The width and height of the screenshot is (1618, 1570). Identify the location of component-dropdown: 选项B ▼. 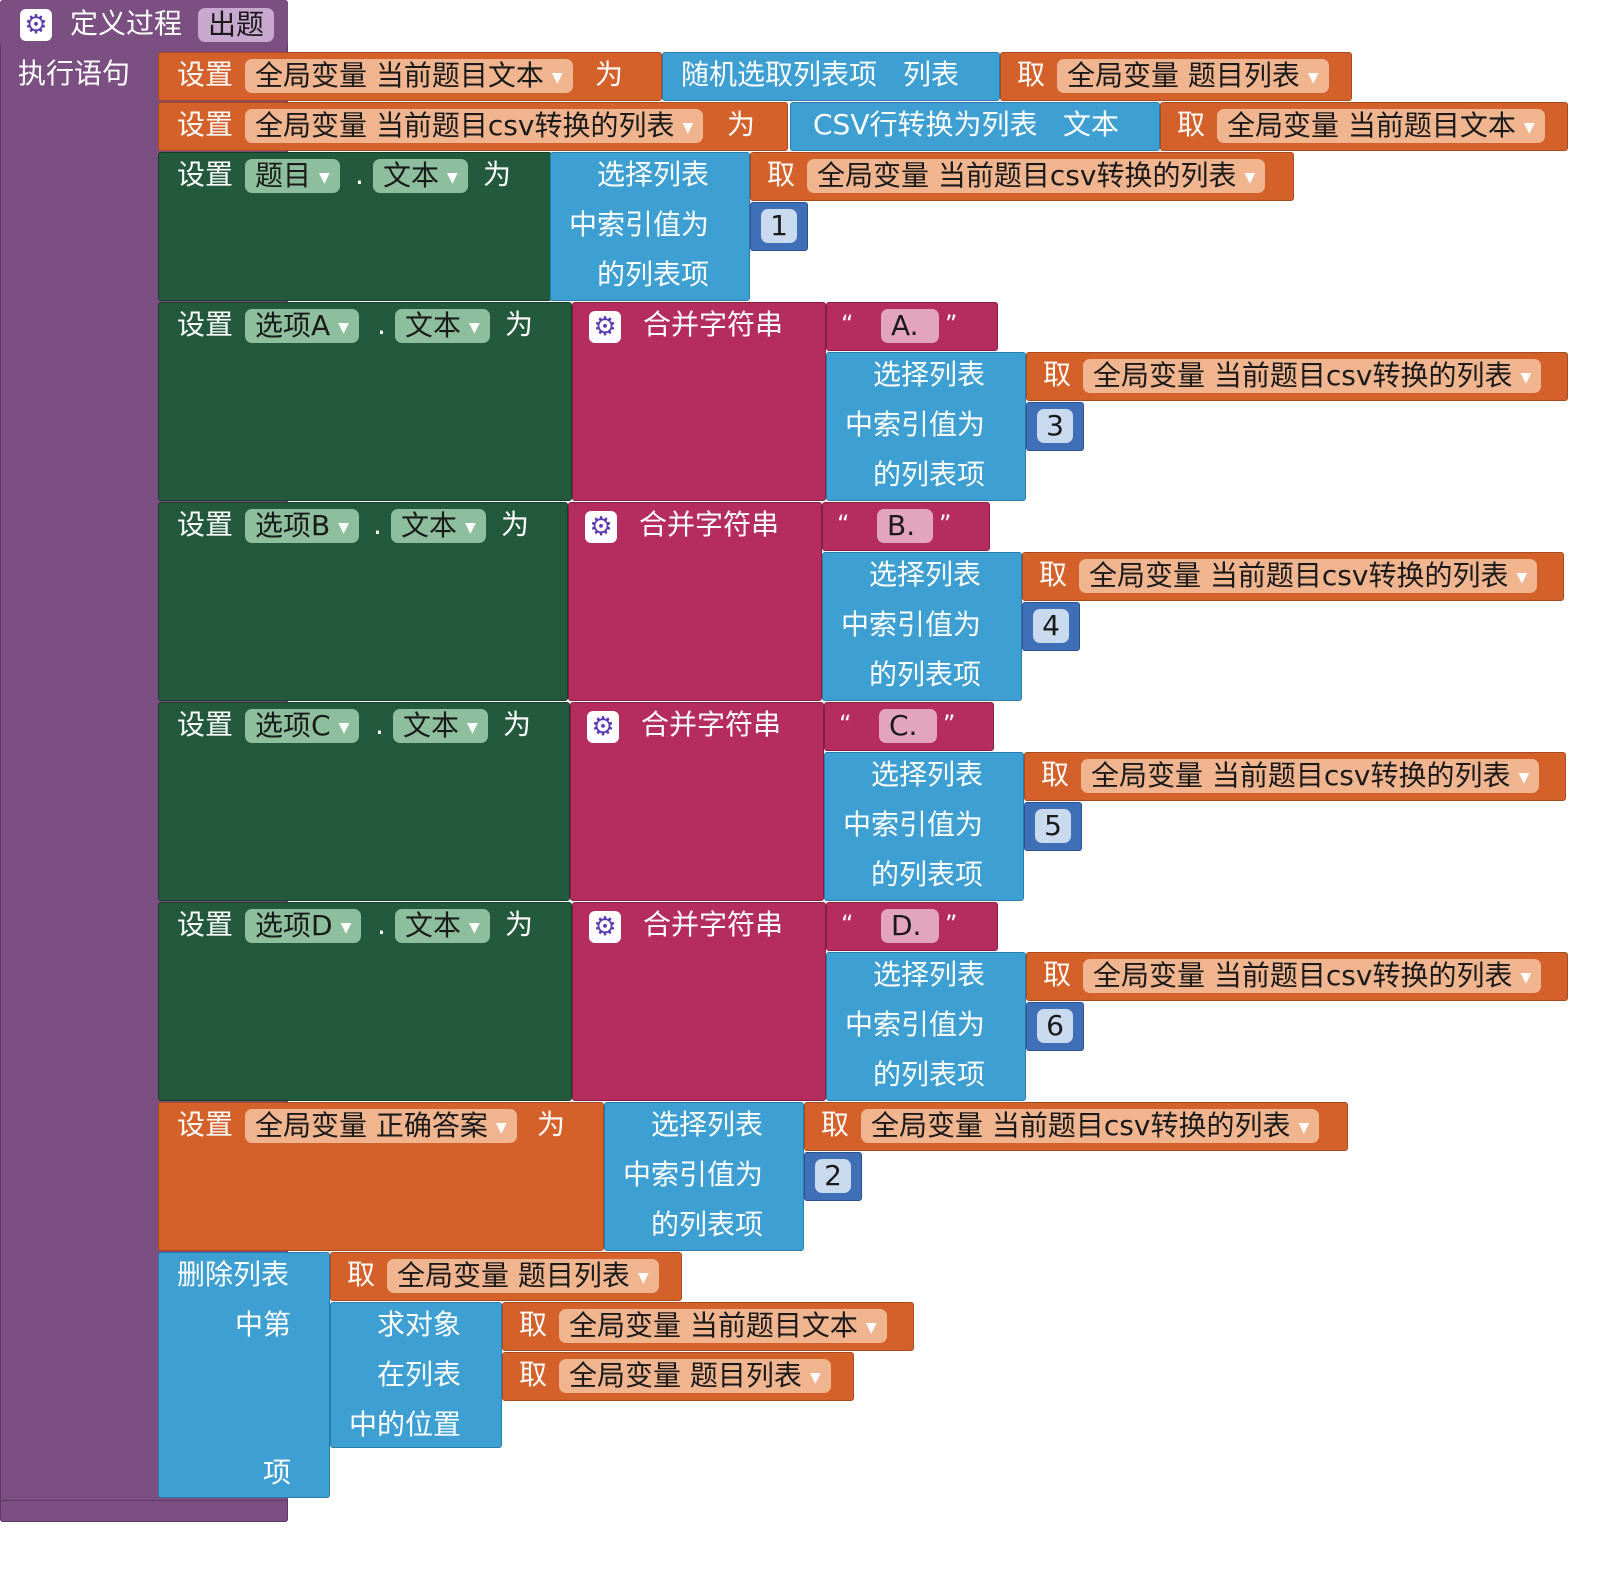
(302, 526).